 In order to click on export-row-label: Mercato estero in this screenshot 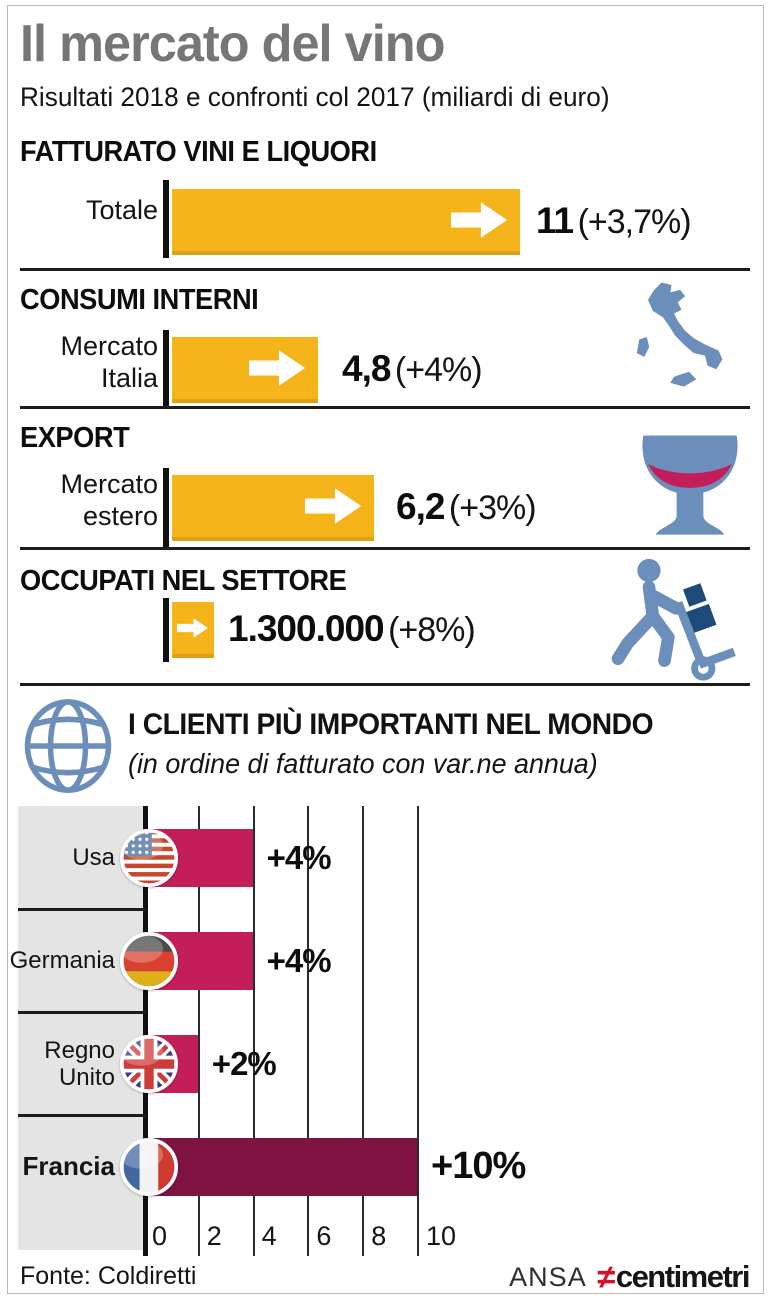, I will do `click(89, 500)`.